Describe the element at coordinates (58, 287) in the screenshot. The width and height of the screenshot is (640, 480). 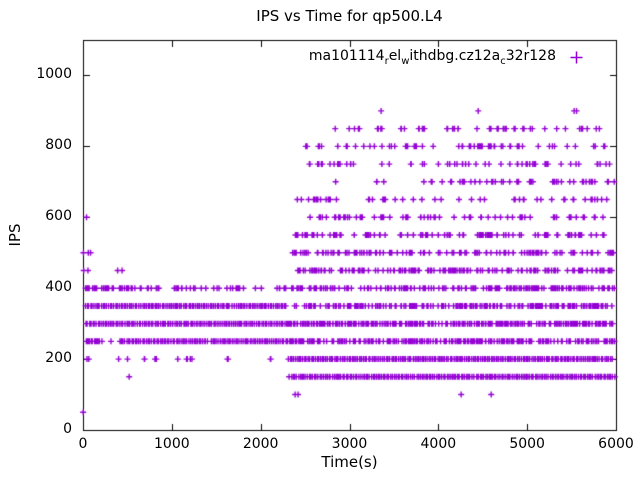
I see `y-tick-label: 400` at that location.